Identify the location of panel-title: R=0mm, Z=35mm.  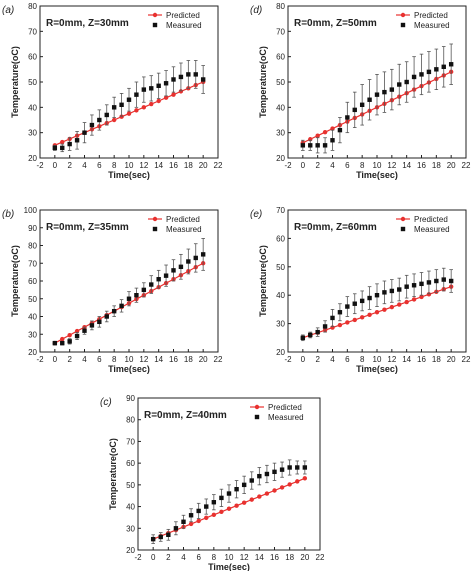
(87, 227).